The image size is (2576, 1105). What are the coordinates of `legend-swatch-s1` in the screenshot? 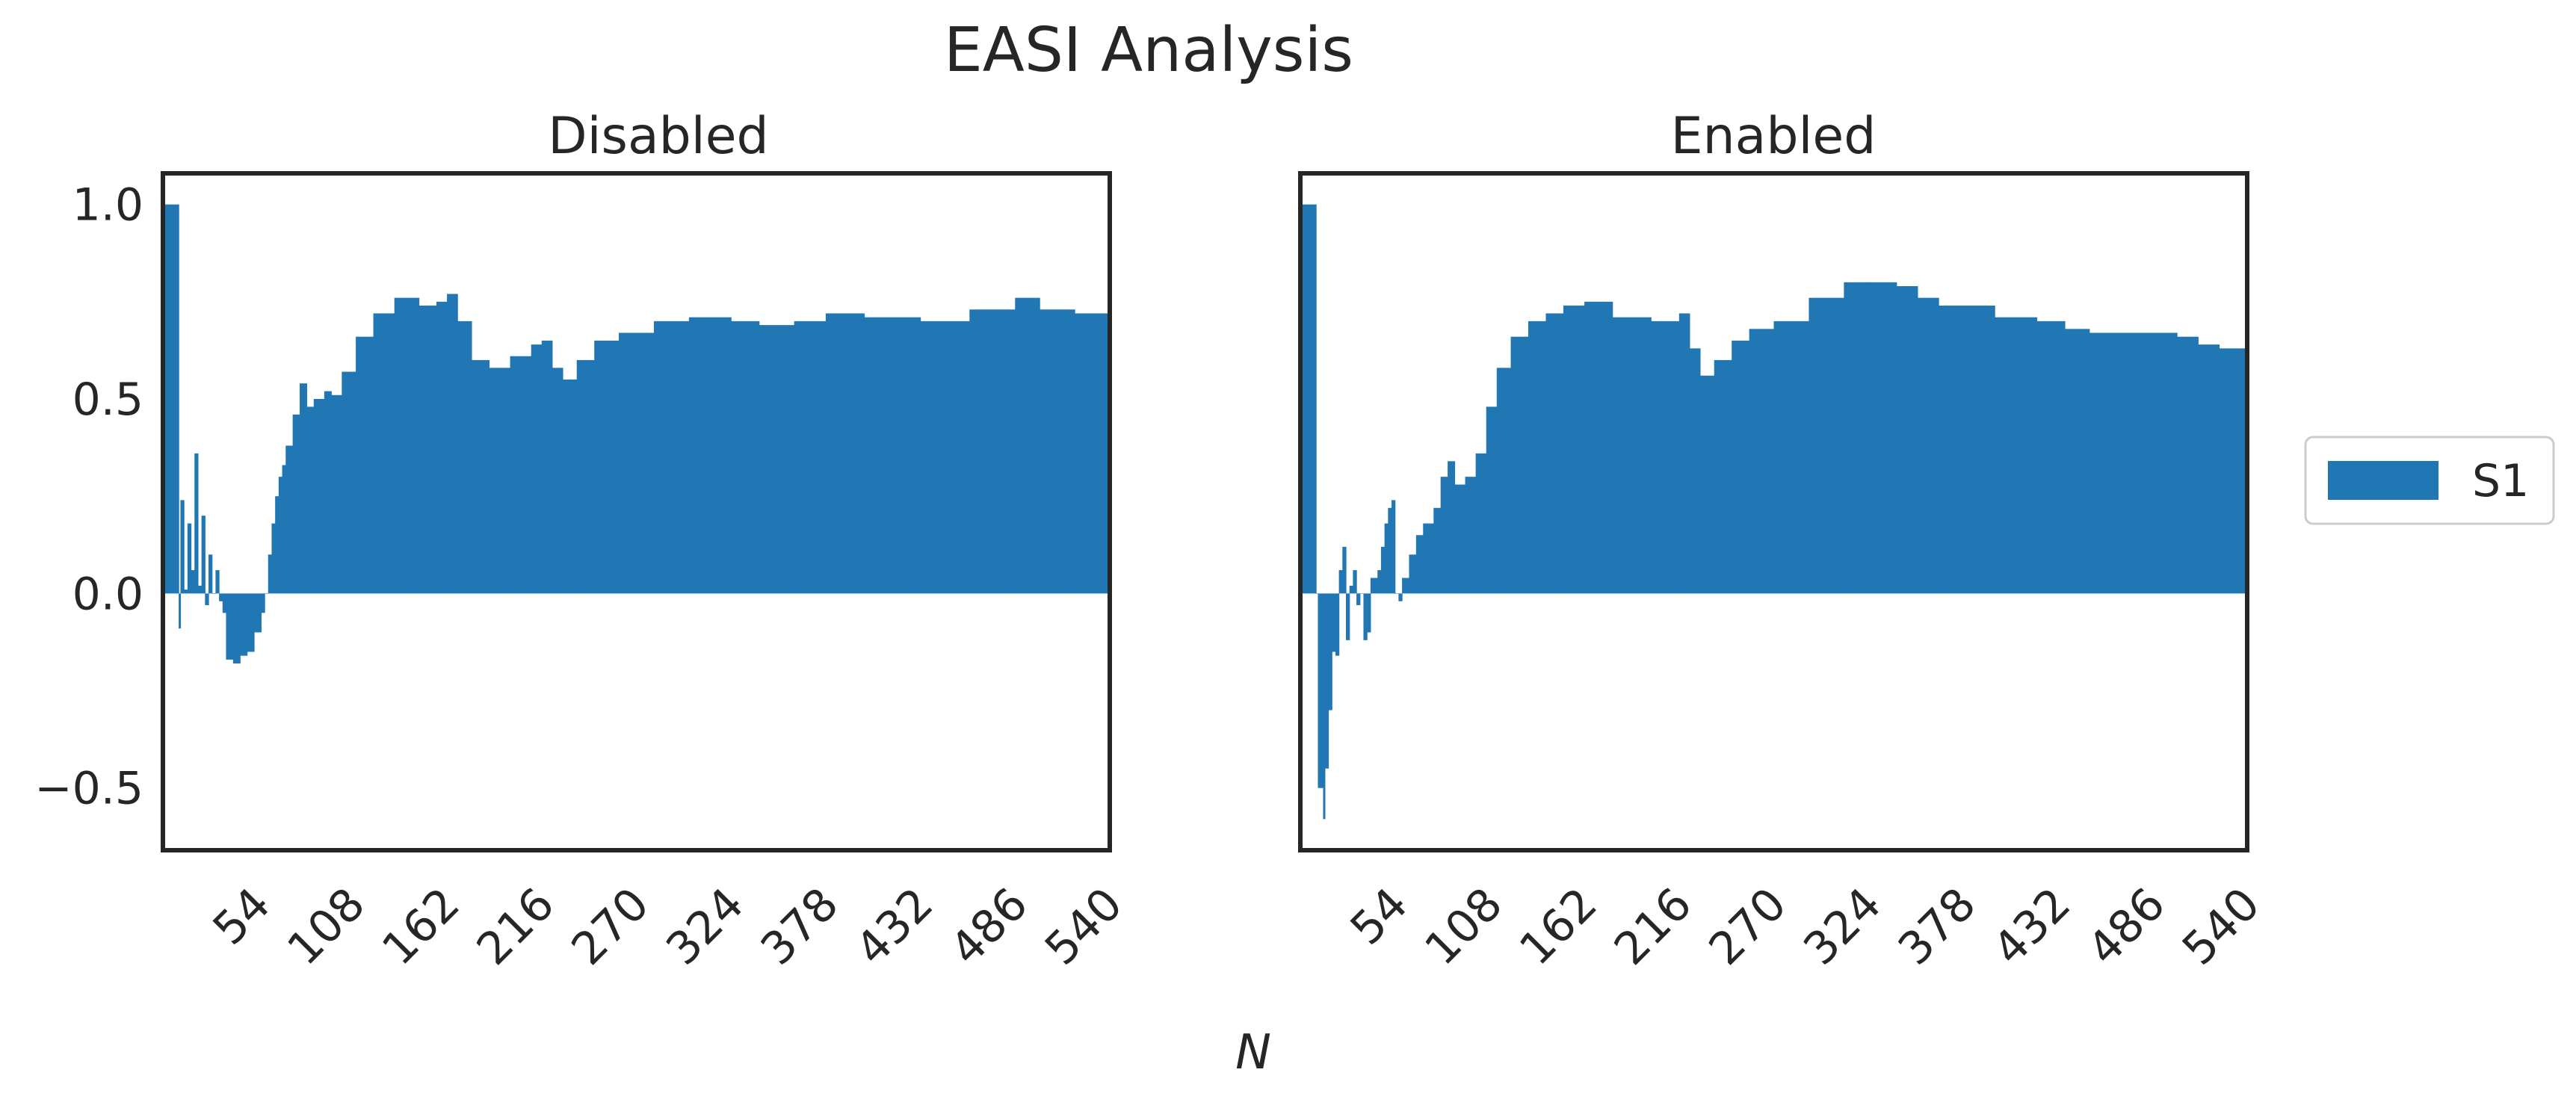 It's located at (2383, 480).